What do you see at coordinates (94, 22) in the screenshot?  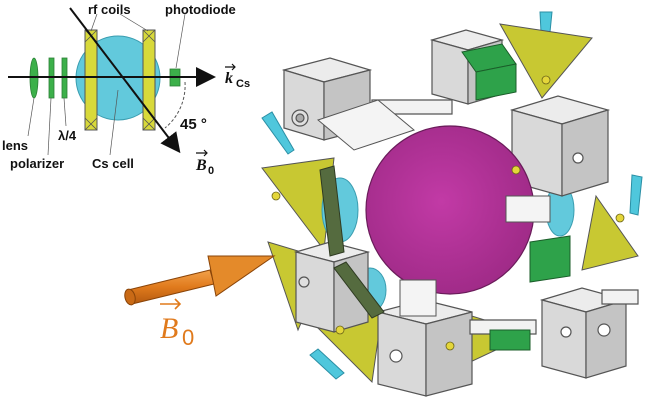 I see `rf-coils-leader-left` at bounding box center [94, 22].